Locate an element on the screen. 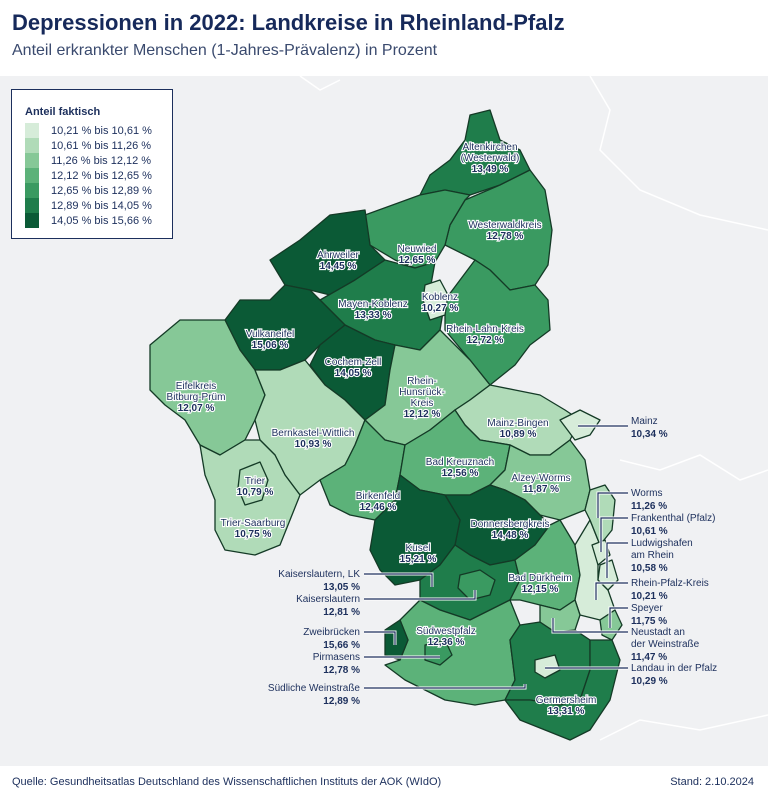 The image size is (768, 800). district-neuwied is located at coordinates (417, 229).